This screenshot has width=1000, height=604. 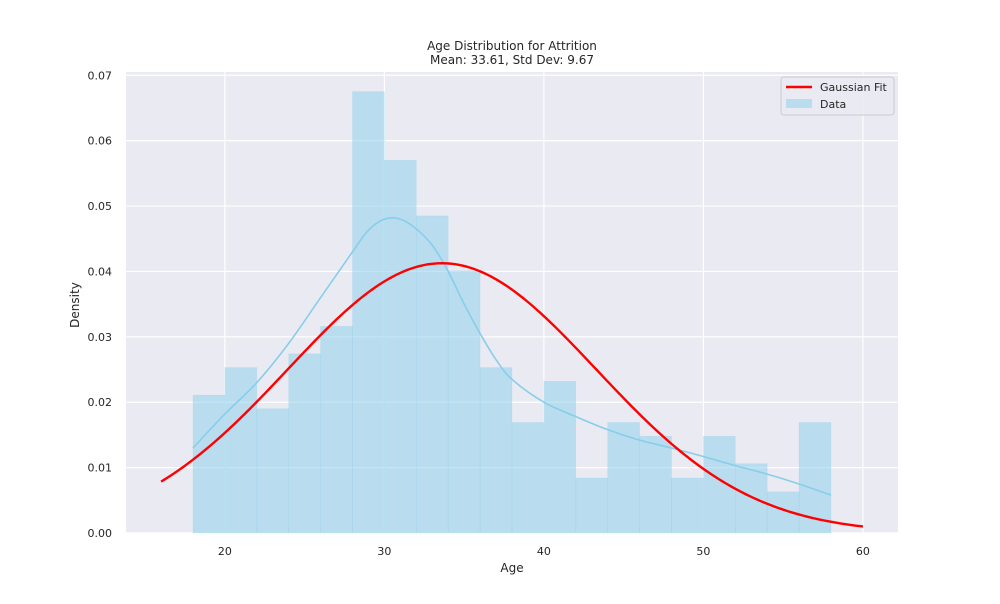 What do you see at coordinates (225, 551) in the screenshot?
I see `x-tick-label: 20` at bounding box center [225, 551].